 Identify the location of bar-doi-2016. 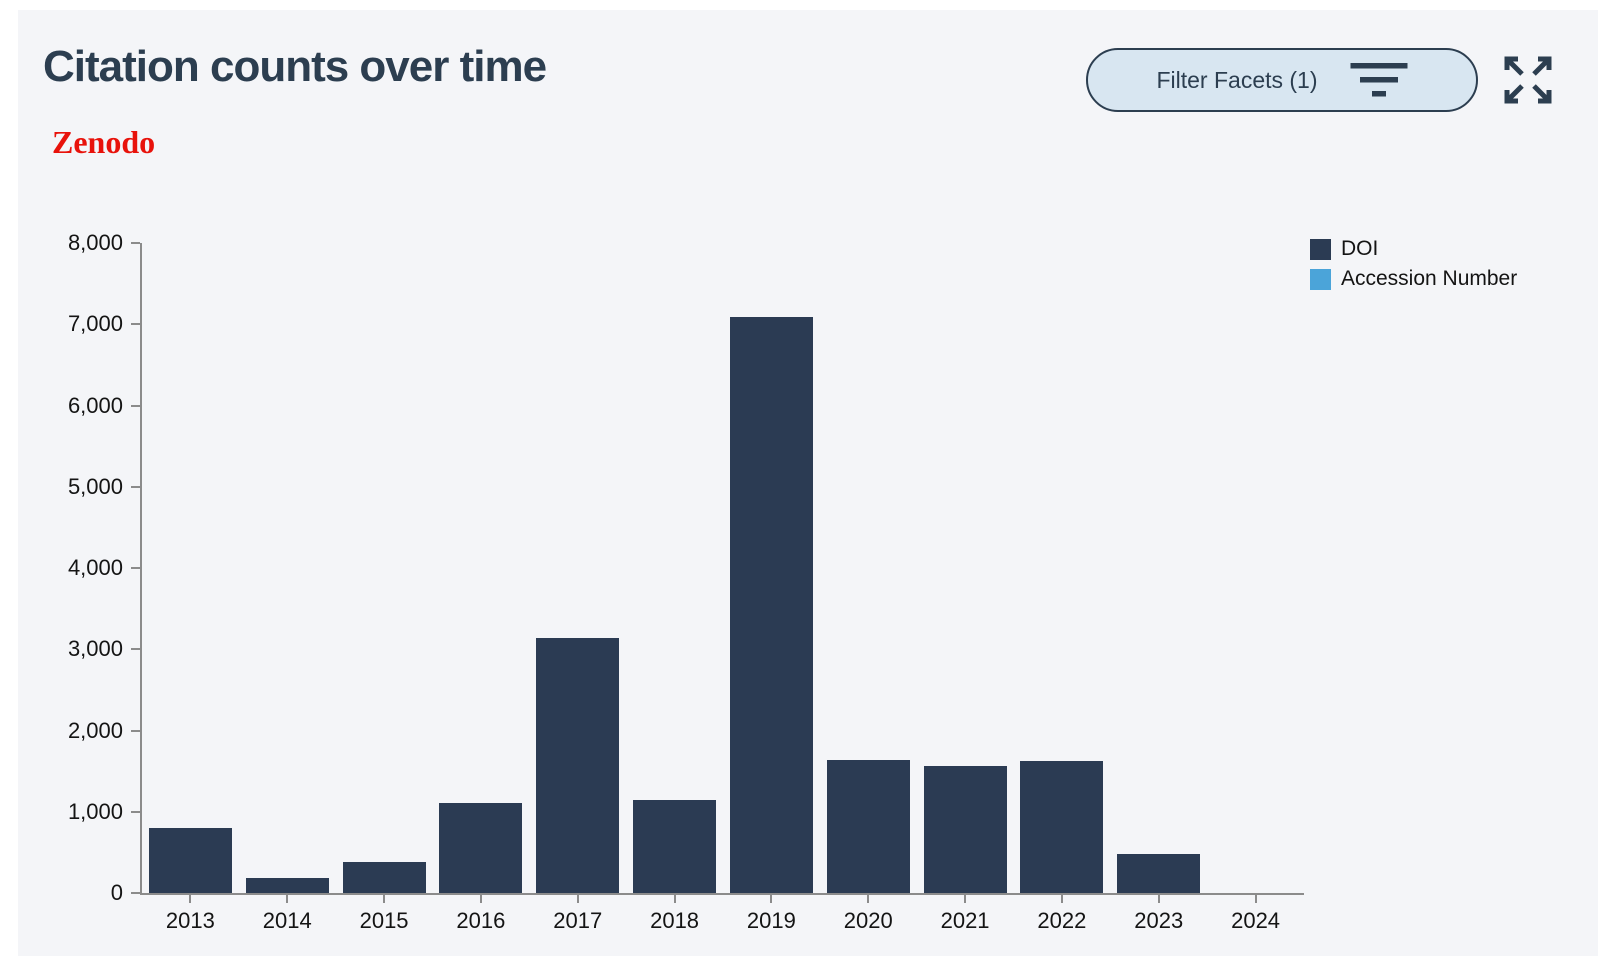
(481, 848).